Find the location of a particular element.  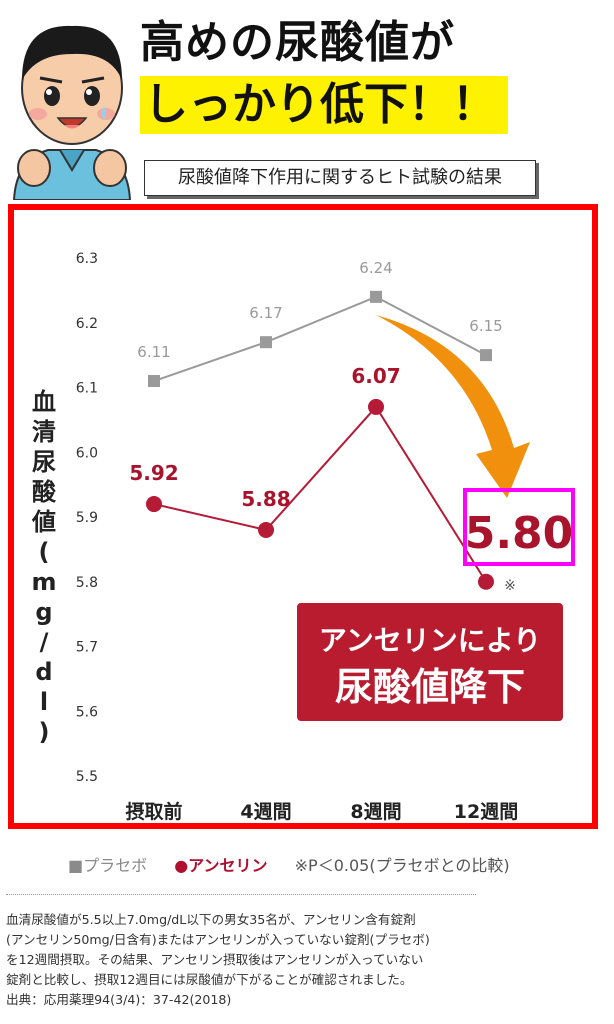

y-tick-label: 6.1 is located at coordinates (87, 389).